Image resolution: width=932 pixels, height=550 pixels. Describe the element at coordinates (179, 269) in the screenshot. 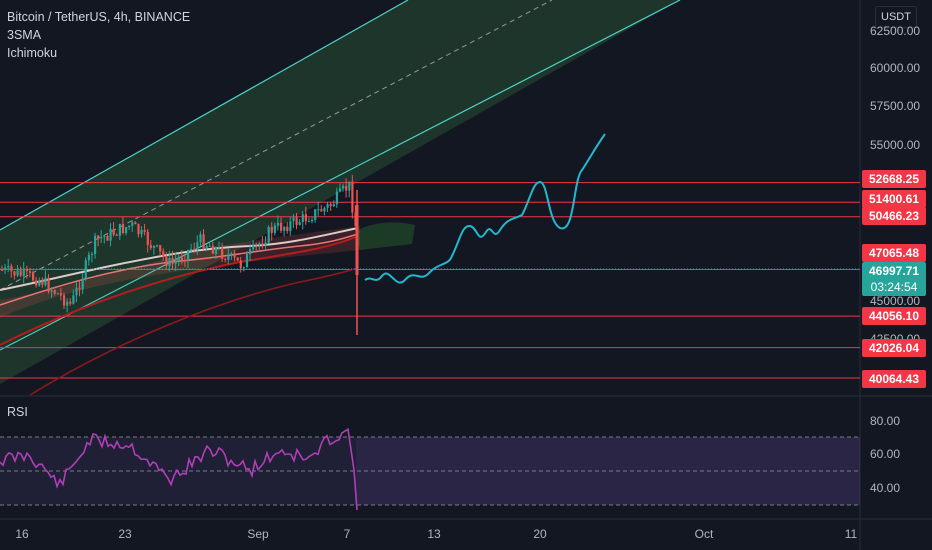

I see `sma-mid-line` at that location.